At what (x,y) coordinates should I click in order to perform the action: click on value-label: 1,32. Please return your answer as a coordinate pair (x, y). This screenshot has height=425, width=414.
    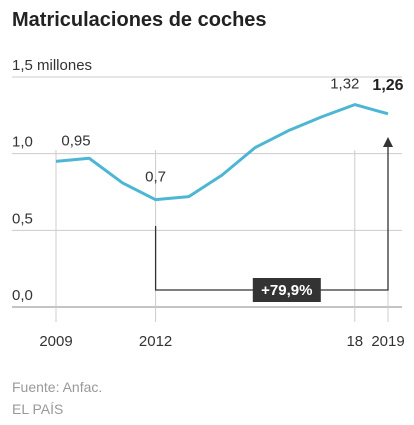
    Looking at the image, I should click on (344, 84).